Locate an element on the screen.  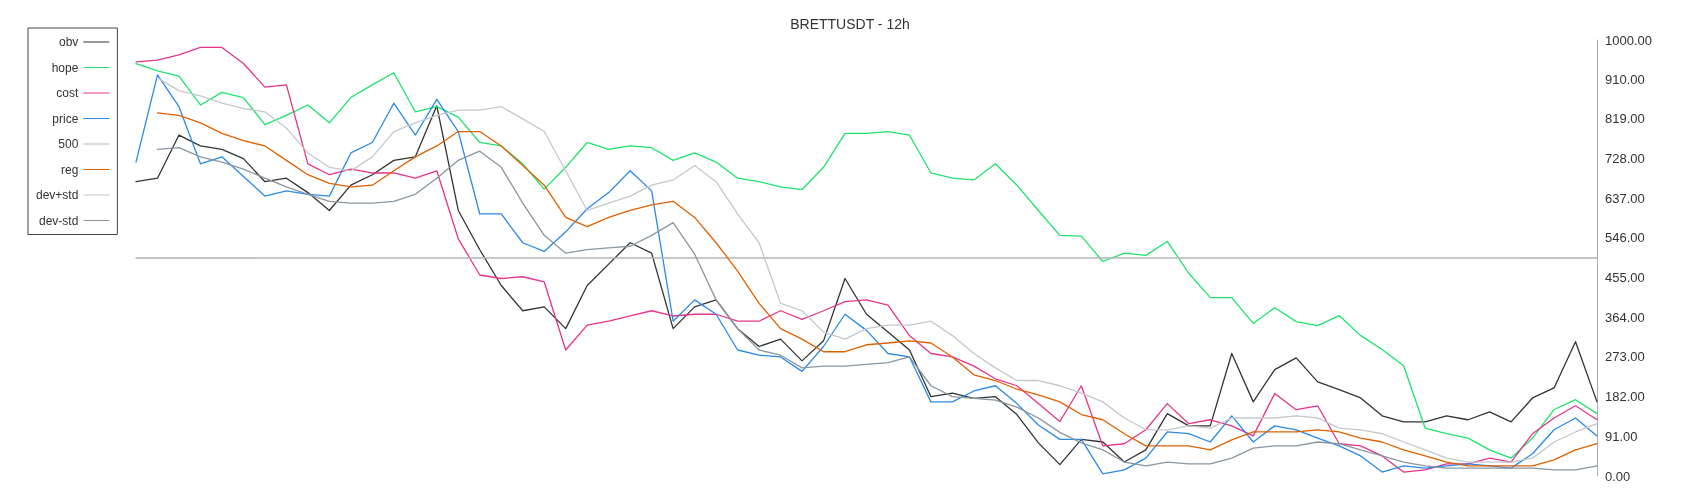
y-tick-label: 546.00 is located at coordinates (1625, 238).